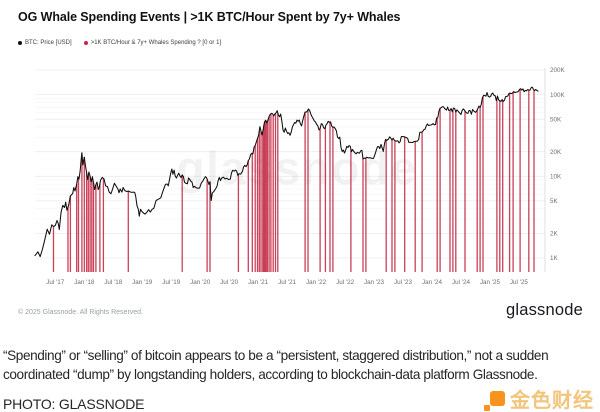  Describe the element at coordinates (84, 282) in the screenshot. I see `svg-text: Jan '18` at that location.